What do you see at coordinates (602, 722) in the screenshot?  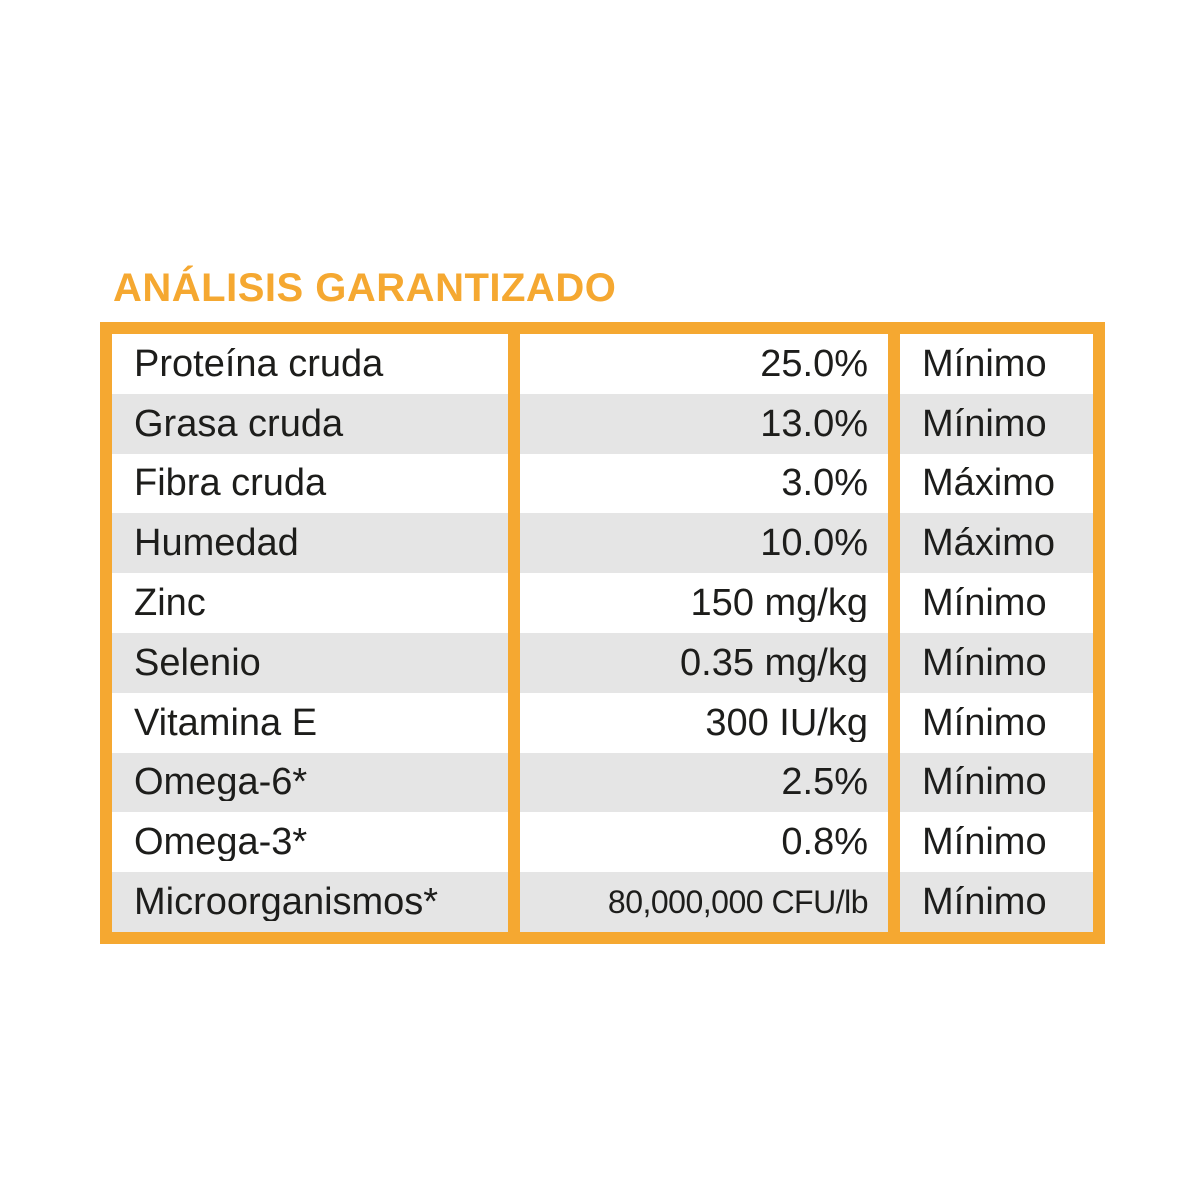 I see `table-row: Vitamina E 300 IU/kg Mínimo` at bounding box center [602, 722].